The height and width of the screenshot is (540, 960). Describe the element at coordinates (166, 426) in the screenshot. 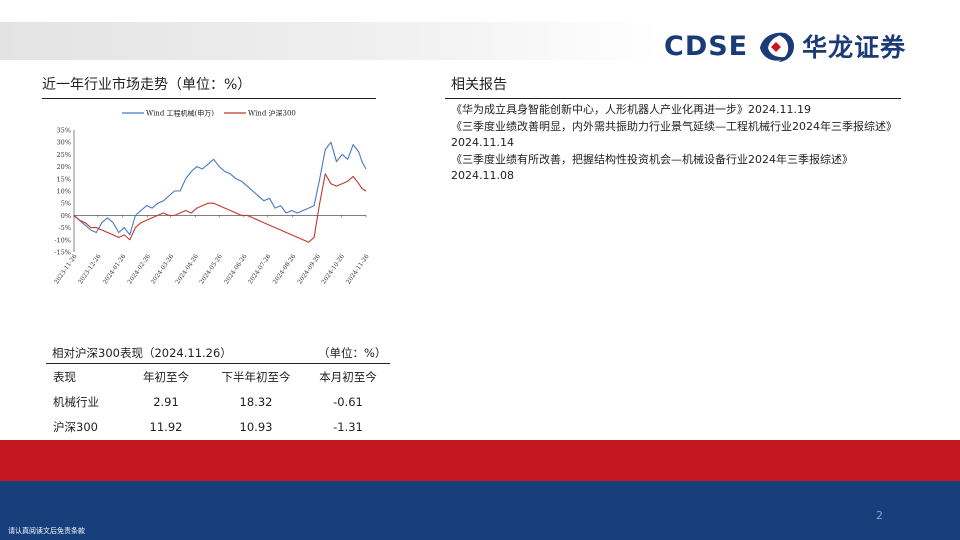

I see `table-cell: 11.92` at that location.